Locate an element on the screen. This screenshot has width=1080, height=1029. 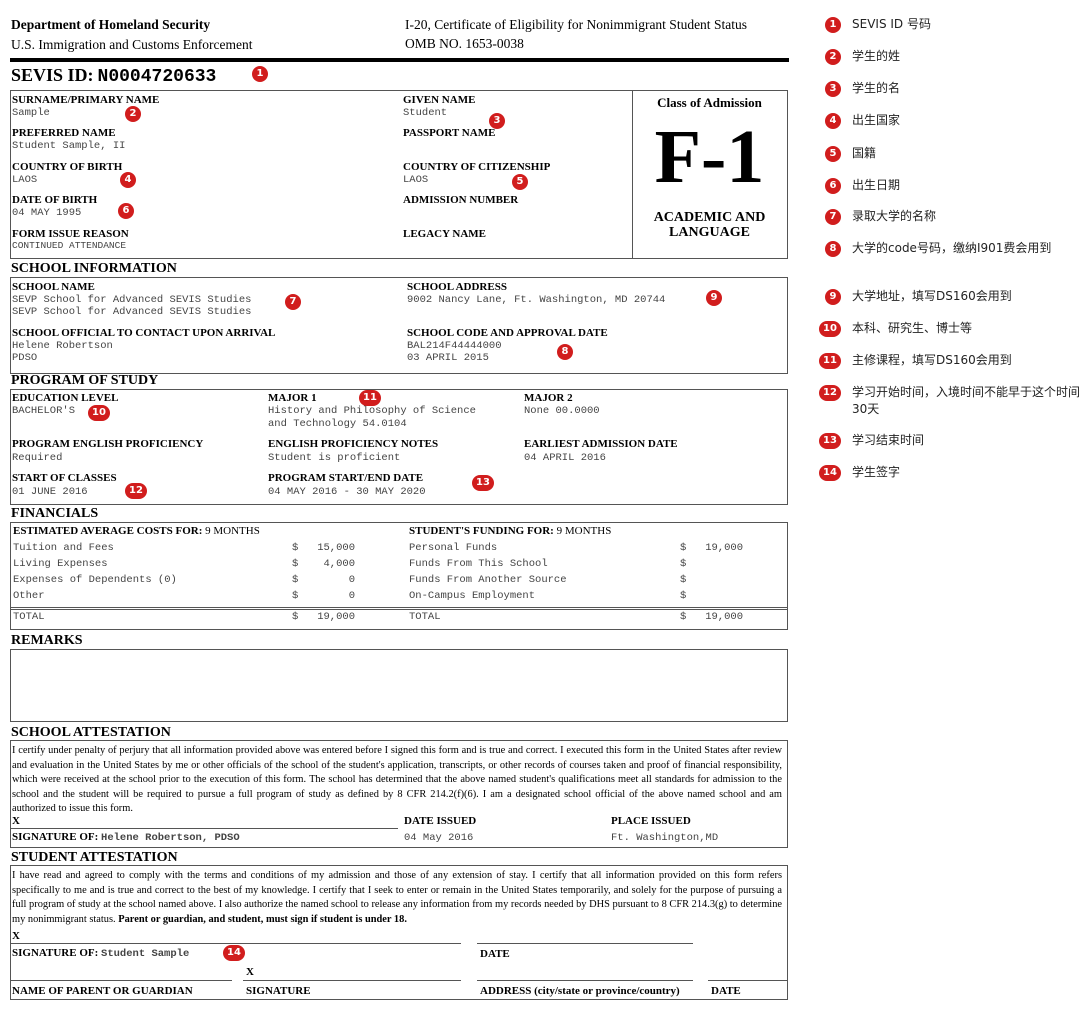
class-admission-label: Class of Admission is located at coordinates (709, 102).